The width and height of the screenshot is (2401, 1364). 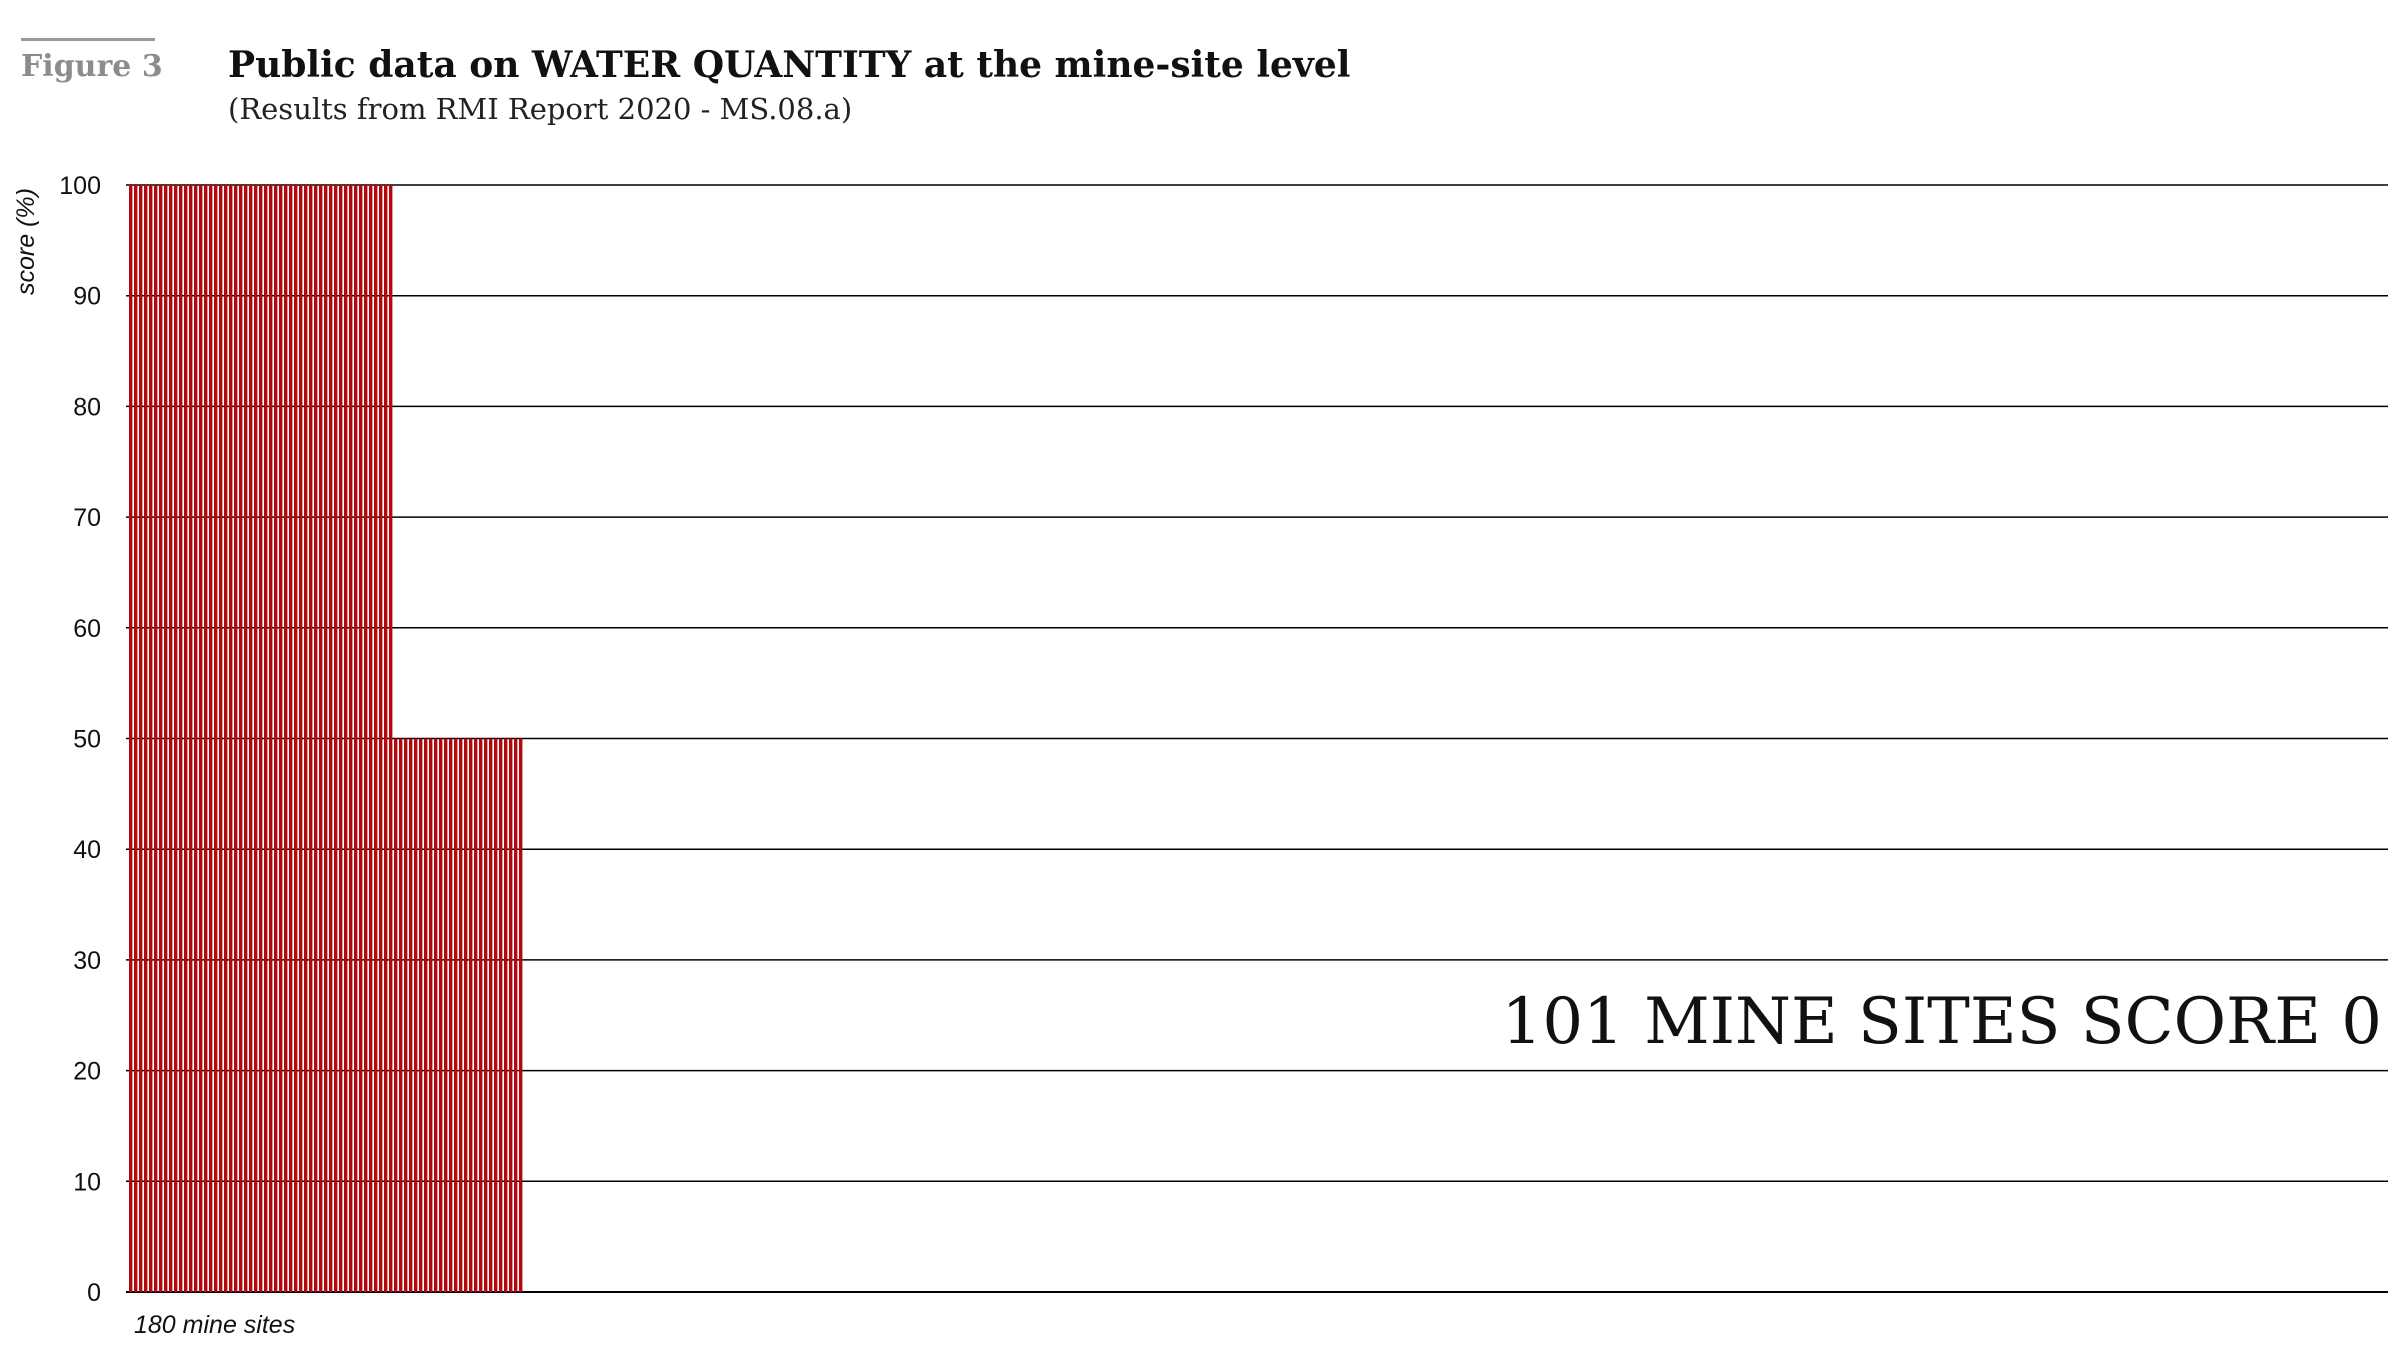 I want to click on x-axis-label: 180 mine sites, so click(x=214, y=1325).